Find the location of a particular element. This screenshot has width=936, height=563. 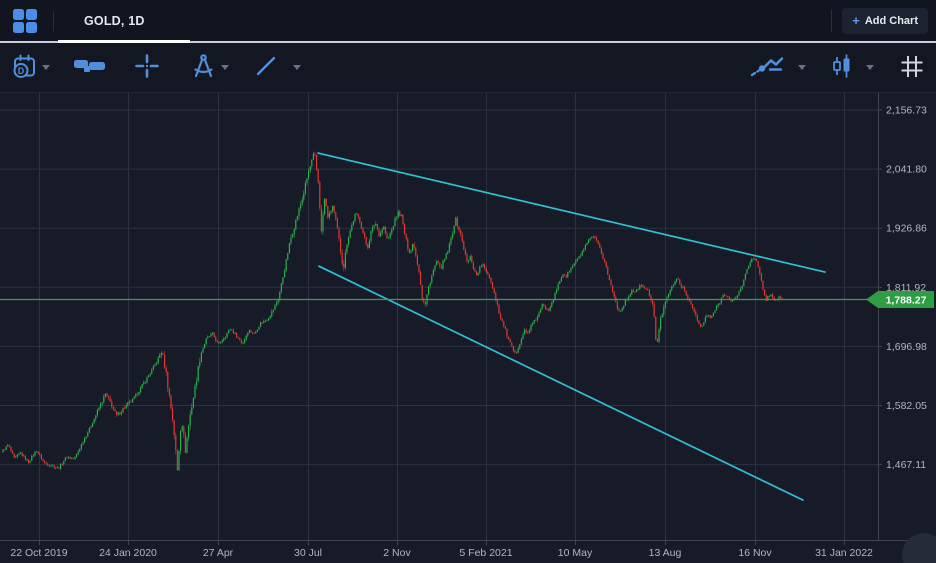

add-chart-button: + Add Chart is located at coordinates (885, 20).